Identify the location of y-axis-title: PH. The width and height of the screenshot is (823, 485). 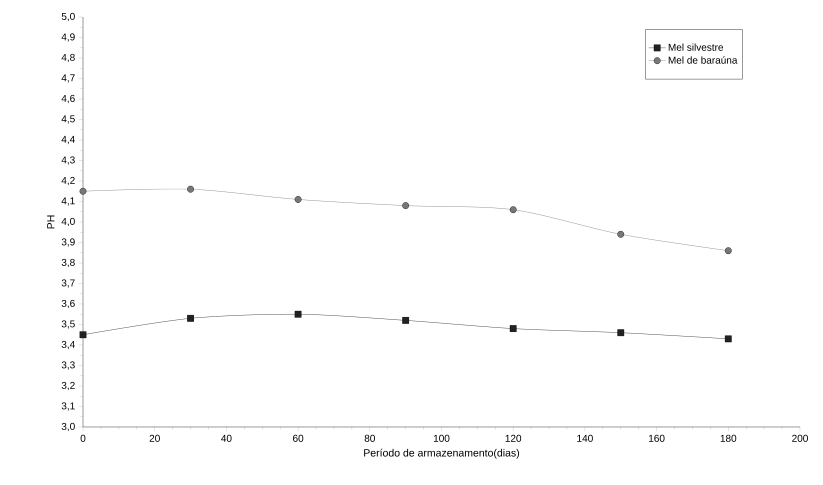
(50, 222).